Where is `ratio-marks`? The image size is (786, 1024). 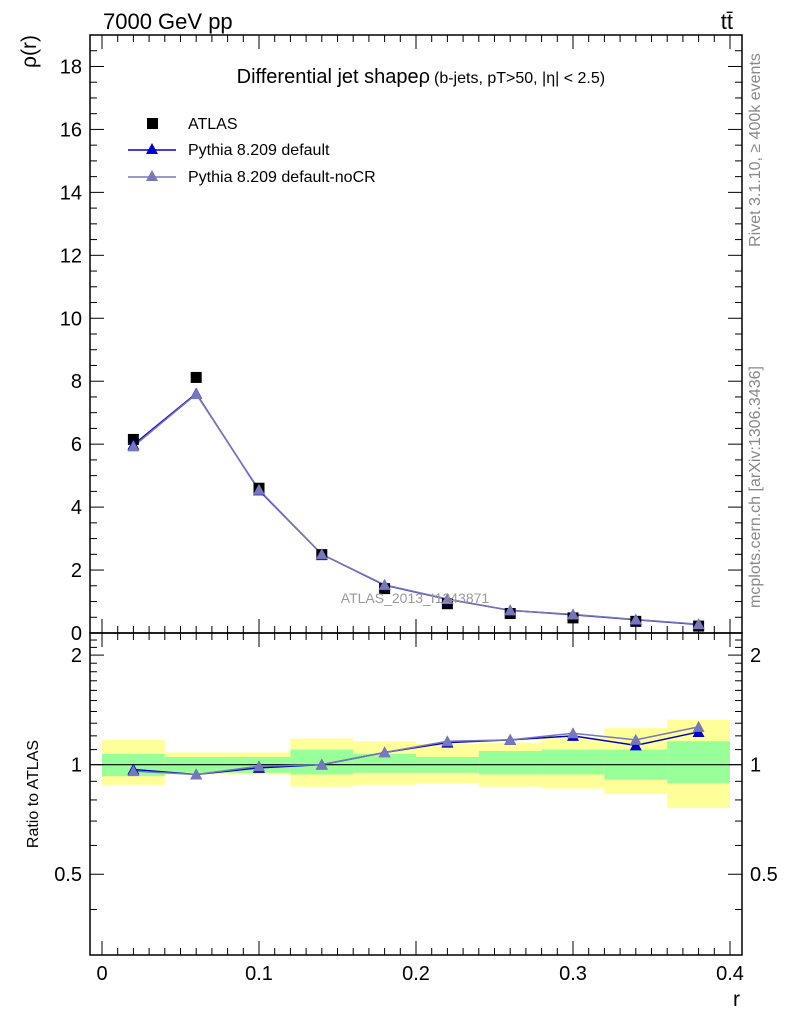
ratio-marks is located at coordinates (416, 750).